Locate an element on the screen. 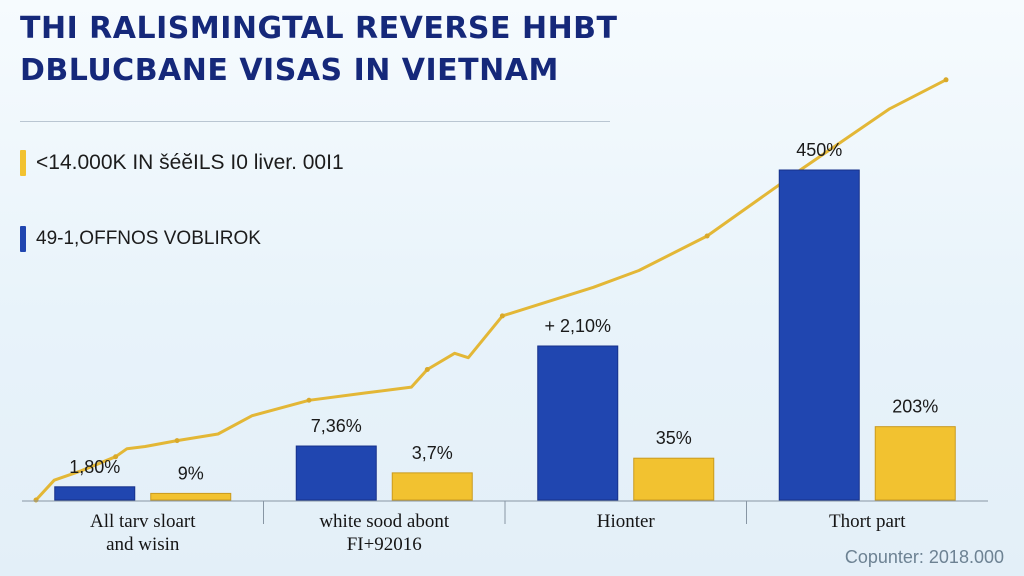 This screenshot has width=1024, height=576. bar-value-label: 203% is located at coordinates (915, 407).